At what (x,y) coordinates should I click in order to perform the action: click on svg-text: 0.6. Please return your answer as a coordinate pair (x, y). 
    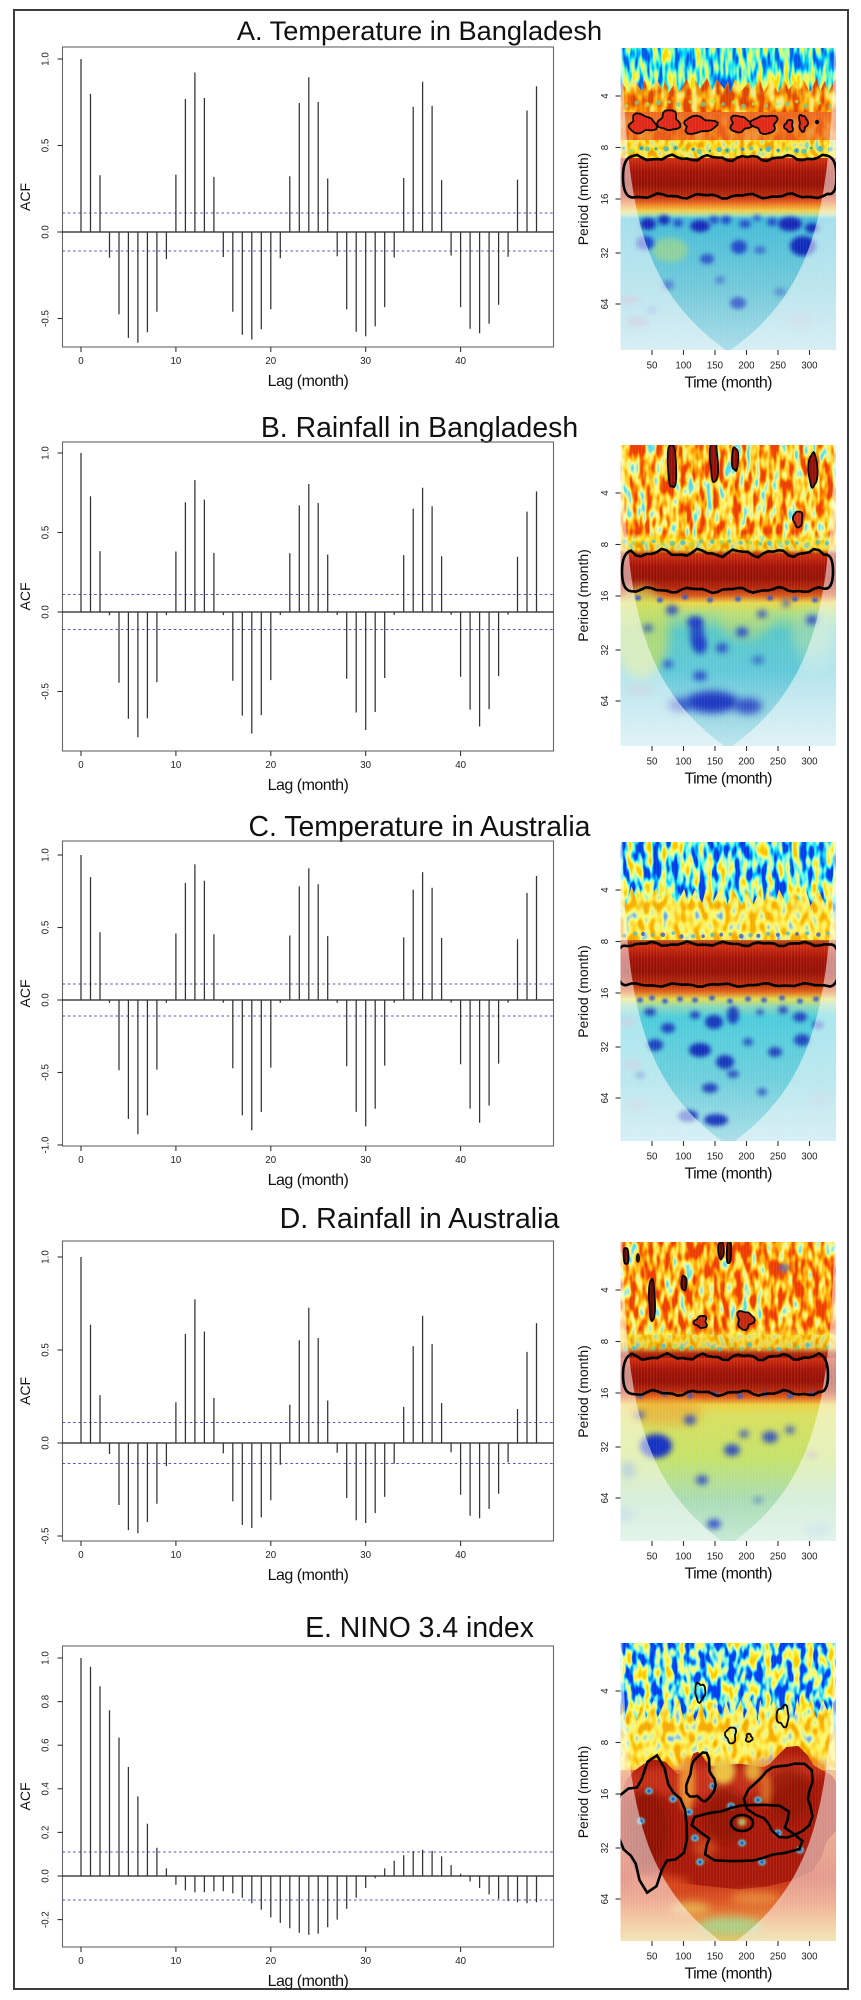
    Looking at the image, I should click on (46, 1744).